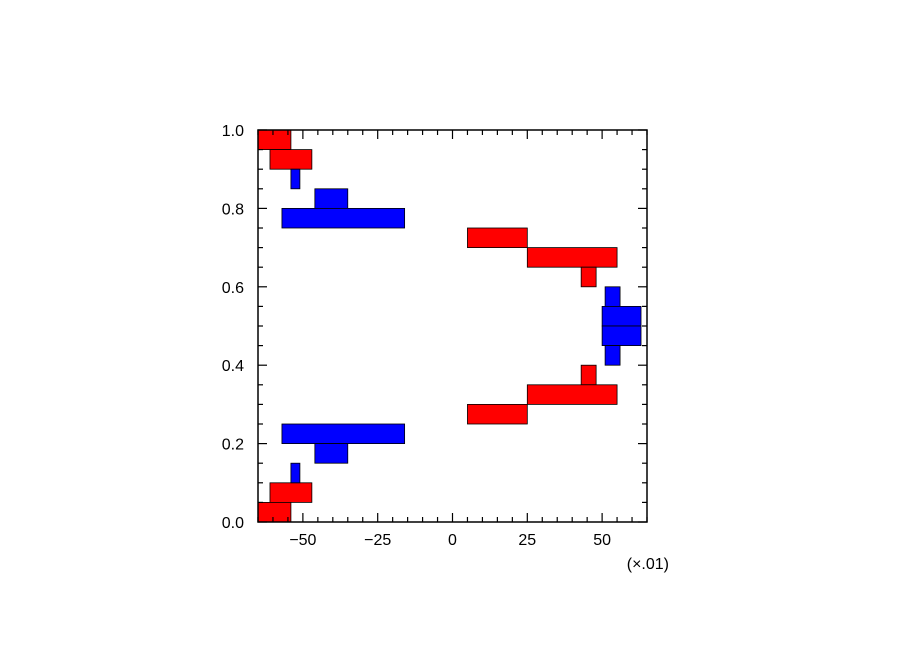  I want to click on x-tick-labels: −50 −25 0 25 50, so click(450, 540).